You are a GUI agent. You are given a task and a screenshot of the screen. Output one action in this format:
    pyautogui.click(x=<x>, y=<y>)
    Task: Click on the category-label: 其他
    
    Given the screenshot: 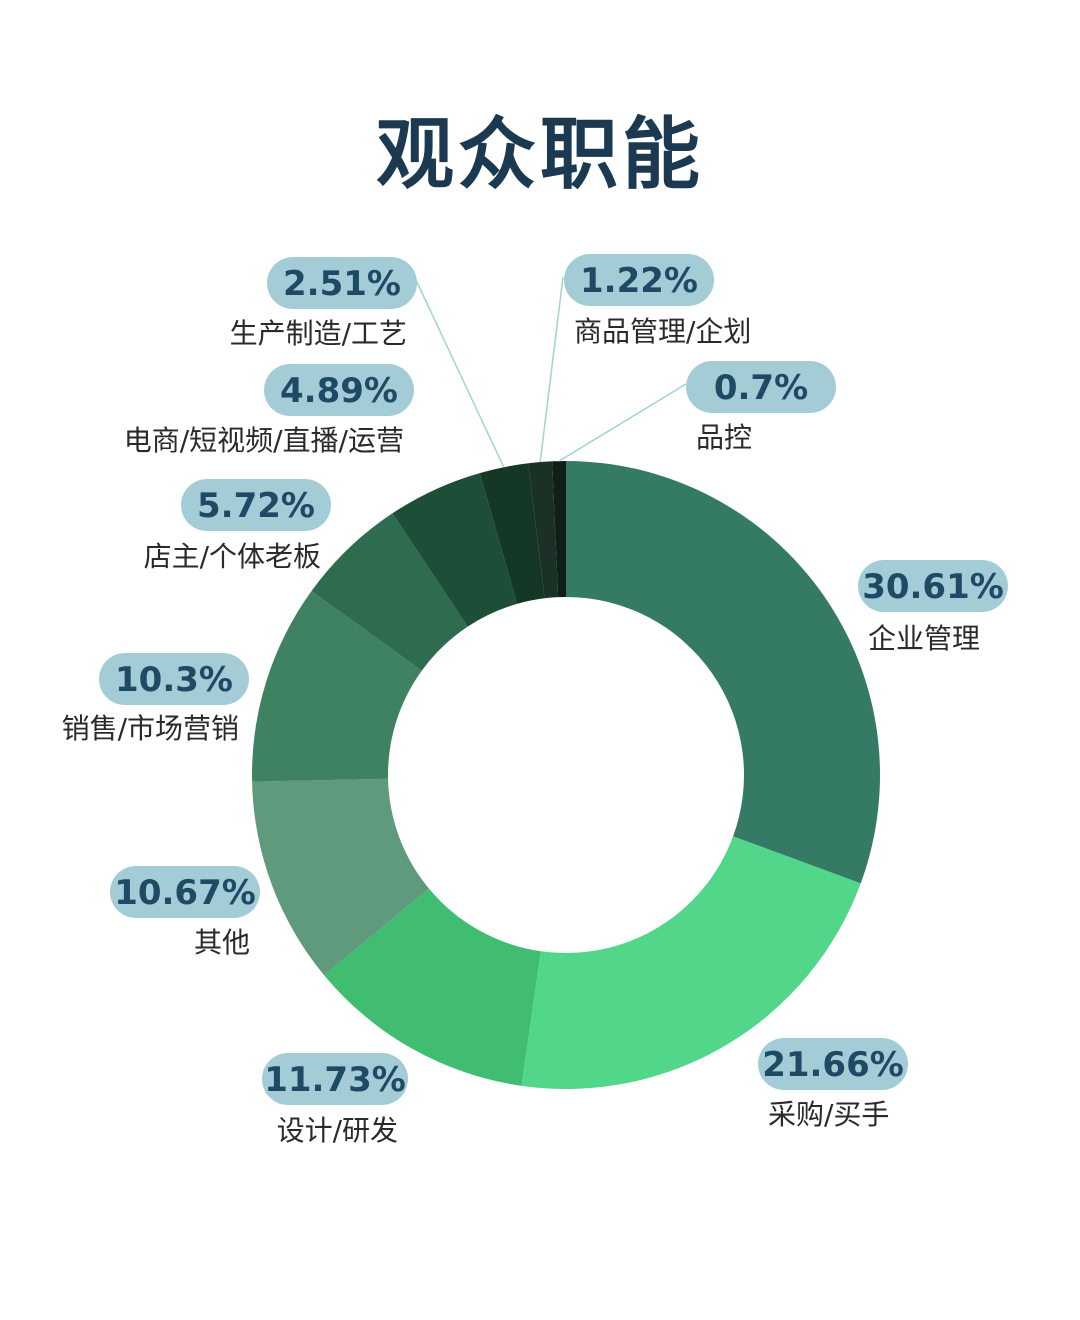 What is the action you would take?
    pyautogui.click(x=222, y=942)
    